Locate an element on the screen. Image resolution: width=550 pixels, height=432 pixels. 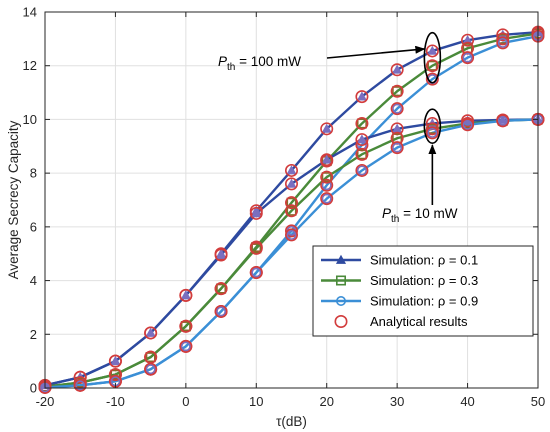
legend-entry: Simulation: ρ = 0.1 is located at coordinates (399, 260).